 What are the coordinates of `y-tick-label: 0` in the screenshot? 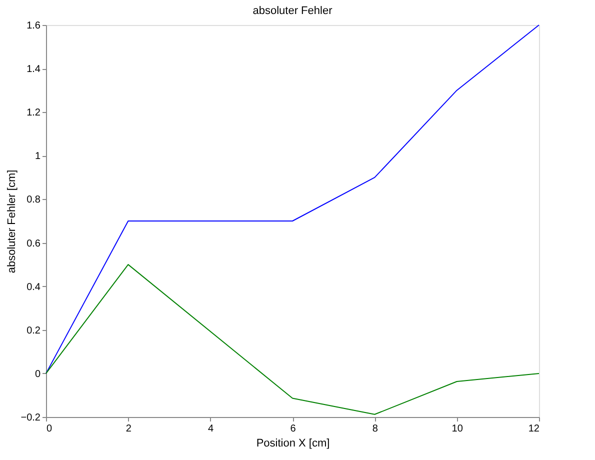 It's located at (37, 374).